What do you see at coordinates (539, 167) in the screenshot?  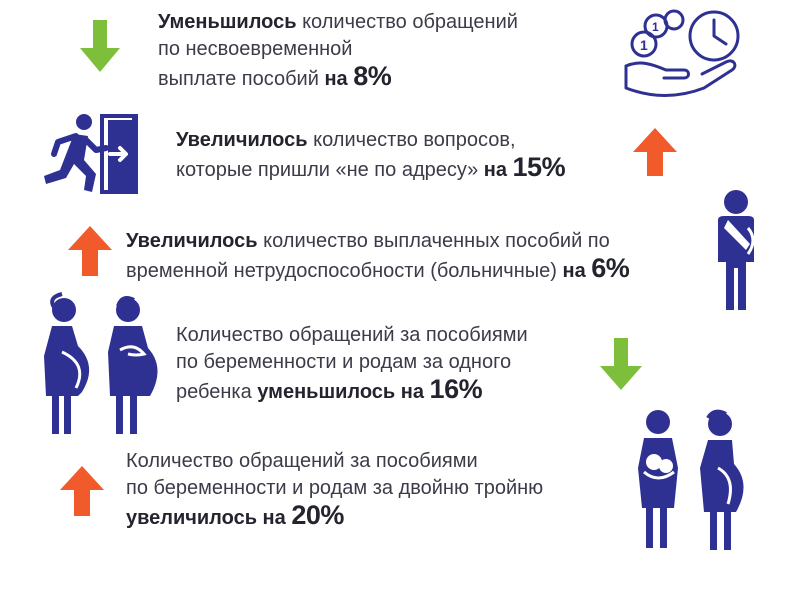 I see `percent-value: 15%` at bounding box center [539, 167].